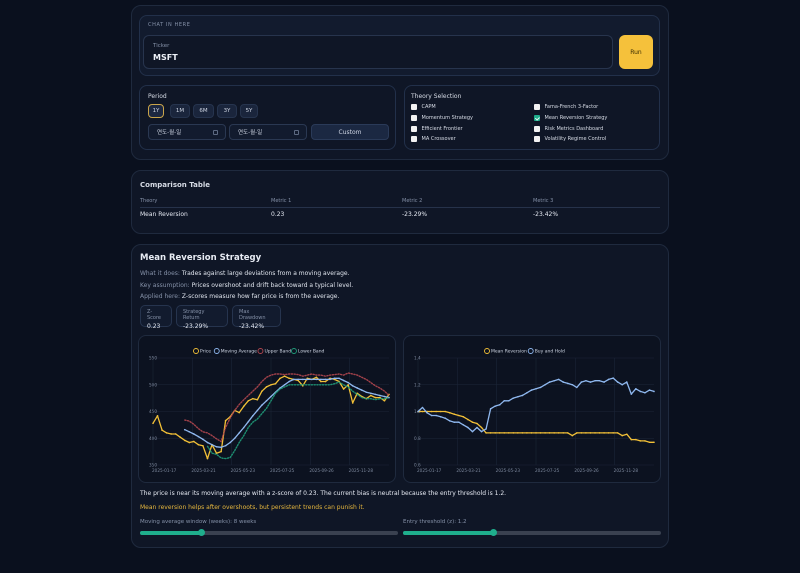 Image resolution: width=800 pixels, height=573 pixels. Describe the element at coordinates (278, 214) in the screenshot. I see `cell-metric1: 0.23` at that location.